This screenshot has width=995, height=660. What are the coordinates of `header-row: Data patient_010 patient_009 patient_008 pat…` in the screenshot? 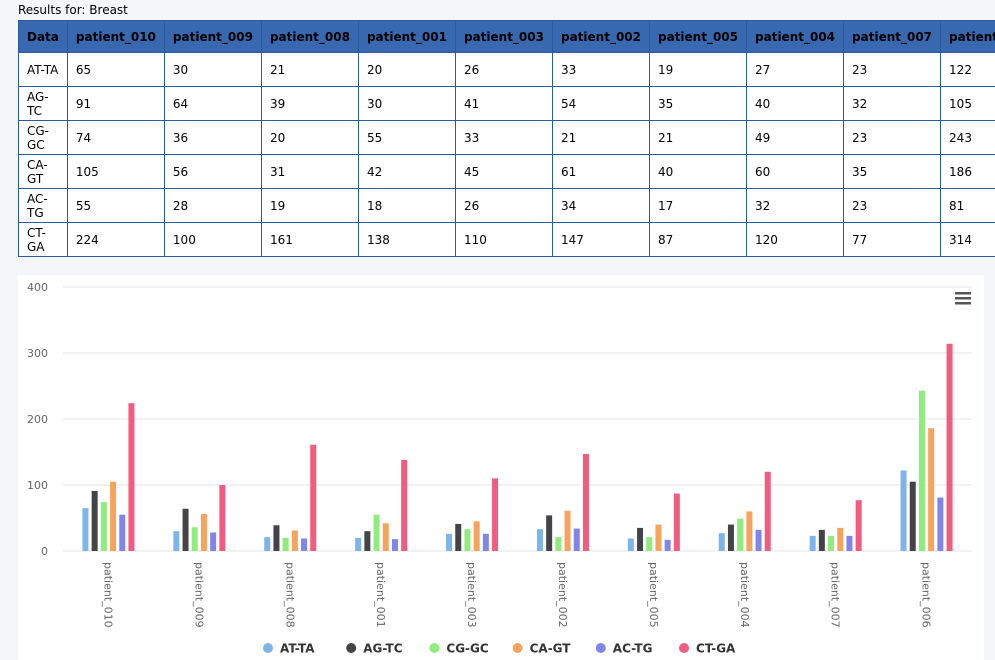 It's located at (506, 36).